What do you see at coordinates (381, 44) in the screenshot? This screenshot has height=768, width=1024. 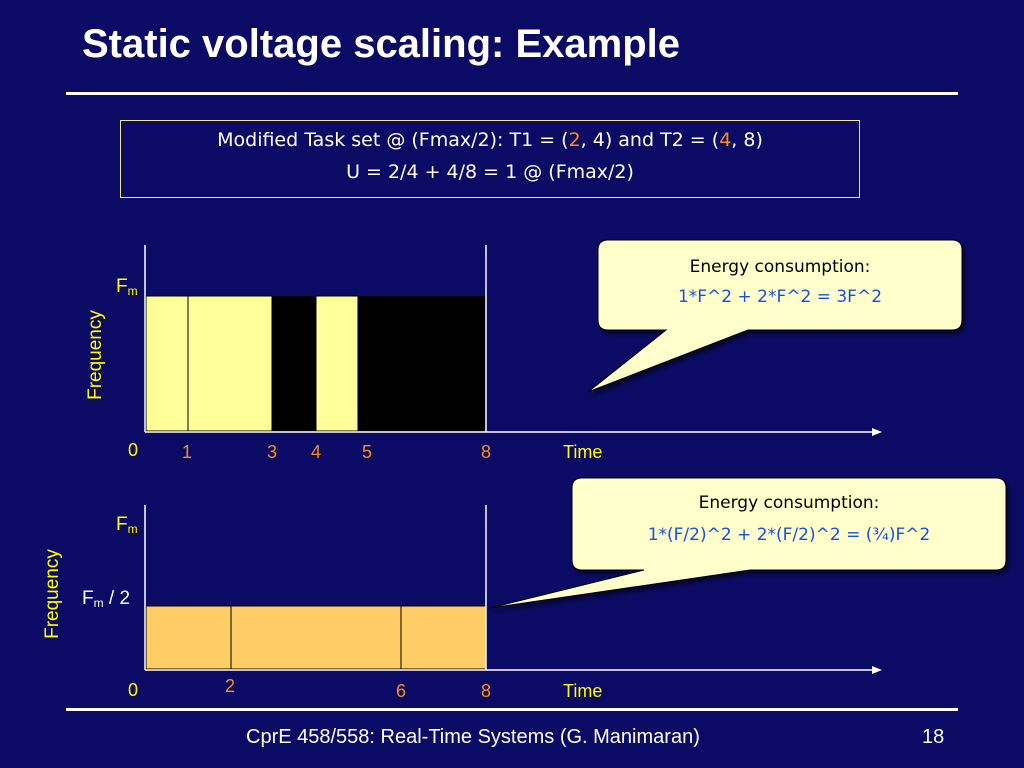 I see `slide-title: Static voltage scaling: Example` at bounding box center [381, 44].